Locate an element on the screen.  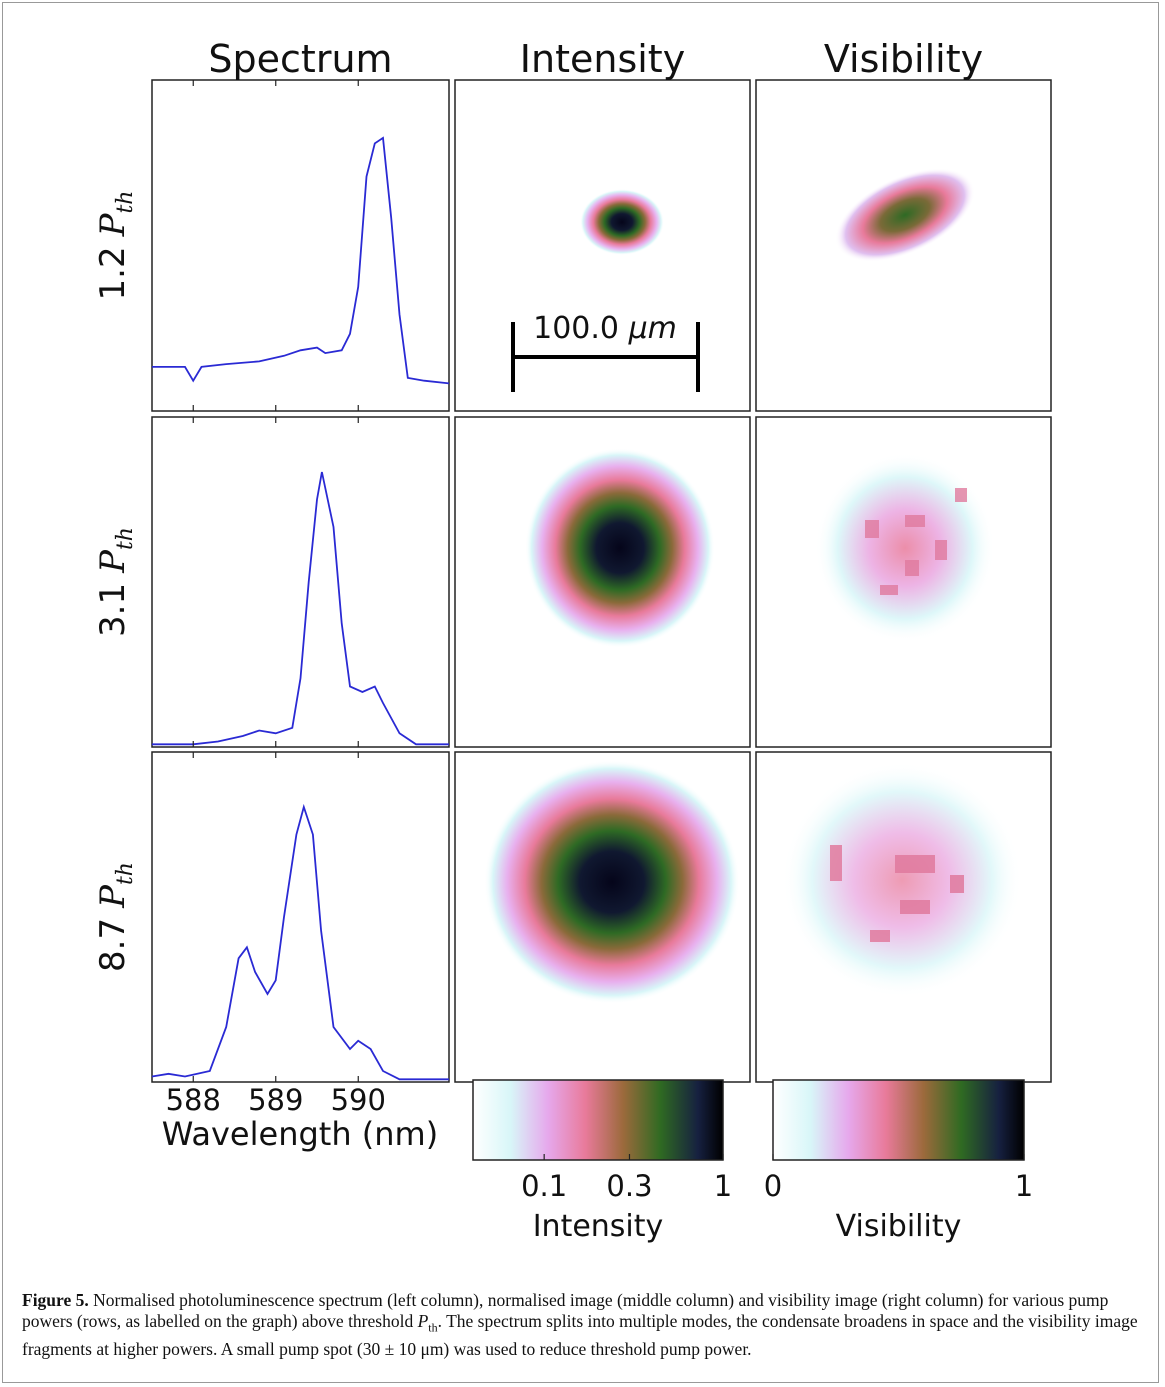
colorbar-label: Intensity is located at coordinates (598, 1226).